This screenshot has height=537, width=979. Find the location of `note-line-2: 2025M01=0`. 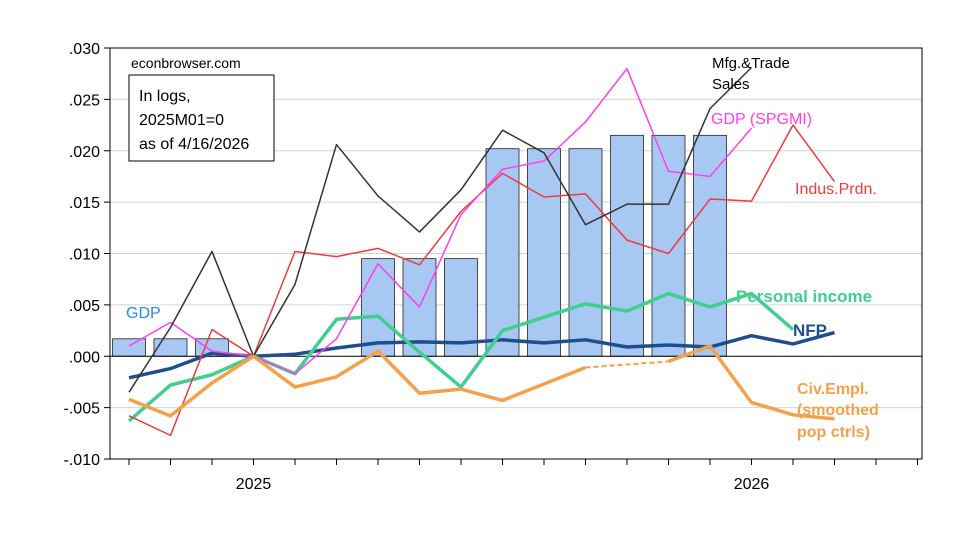

note-line-2: 2025M01=0 is located at coordinates (181, 120).